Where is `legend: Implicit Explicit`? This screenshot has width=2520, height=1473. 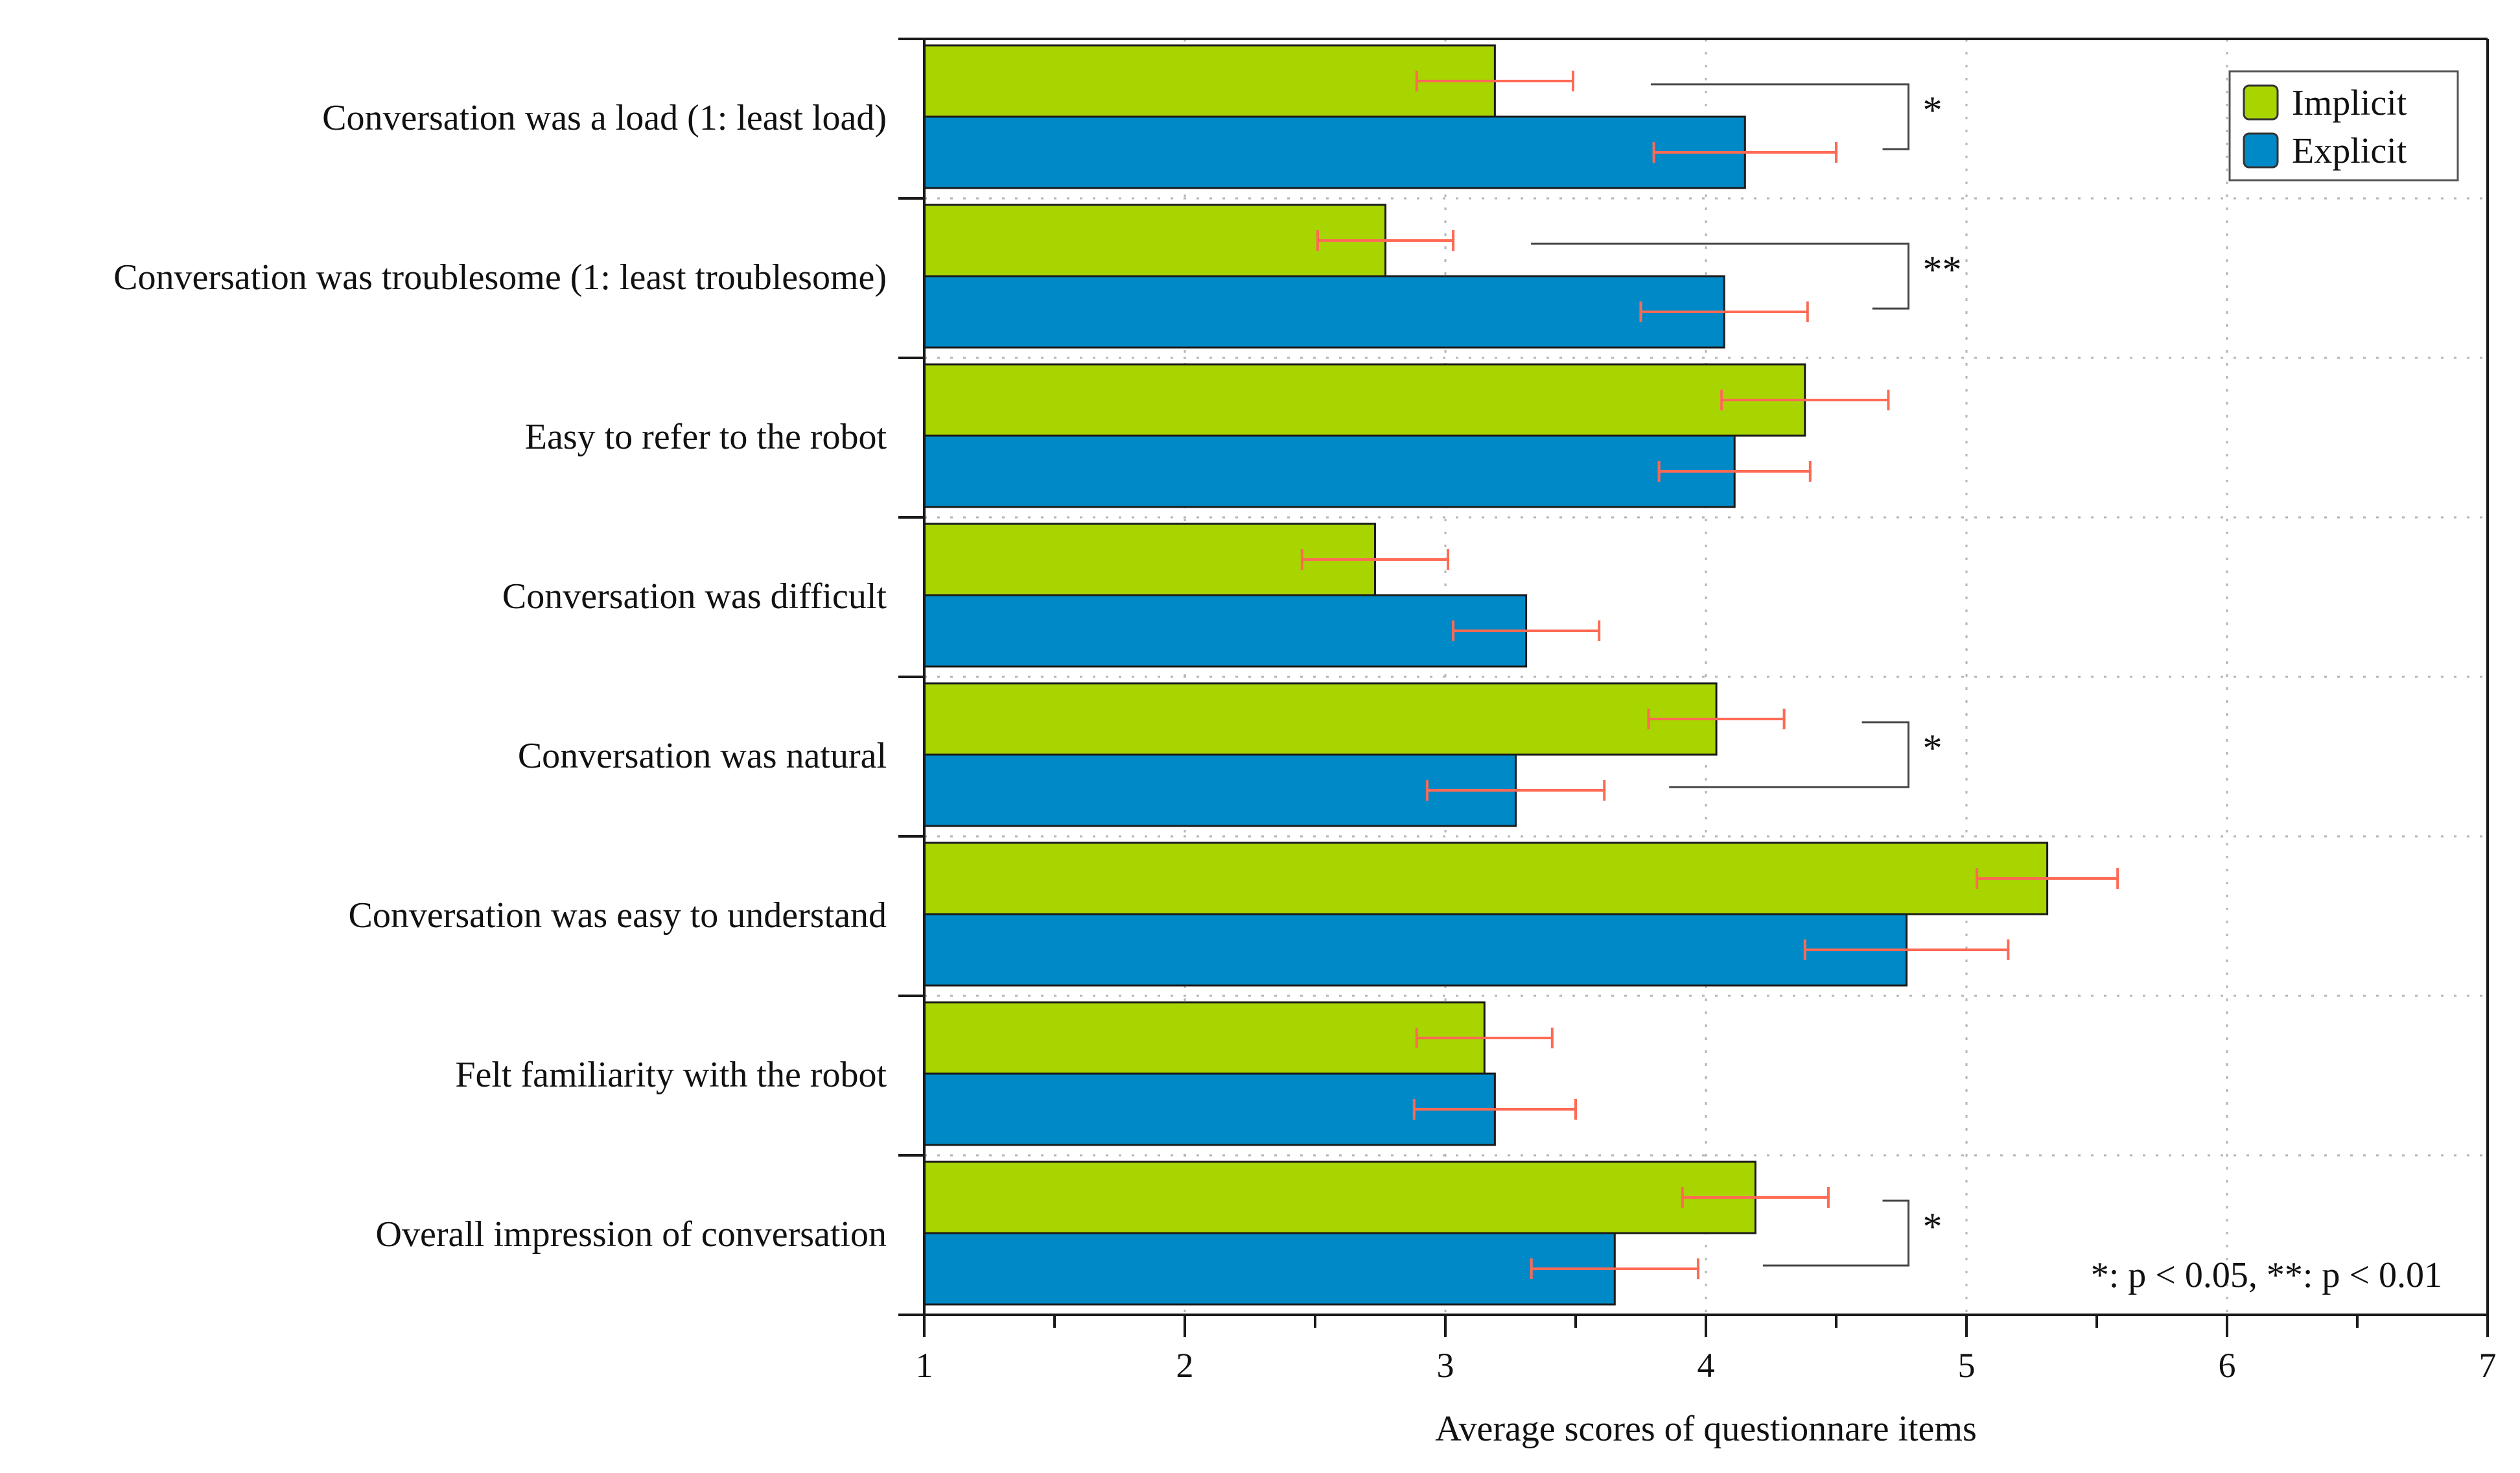 legend: Implicit Explicit is located at coordinates (2343, 126).